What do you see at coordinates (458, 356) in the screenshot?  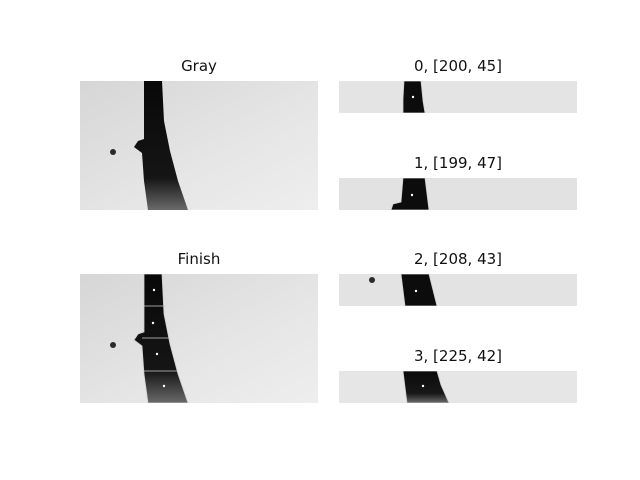 I see `slice-3-title: 3, [225, 42]` at bounding box center [458, 356].